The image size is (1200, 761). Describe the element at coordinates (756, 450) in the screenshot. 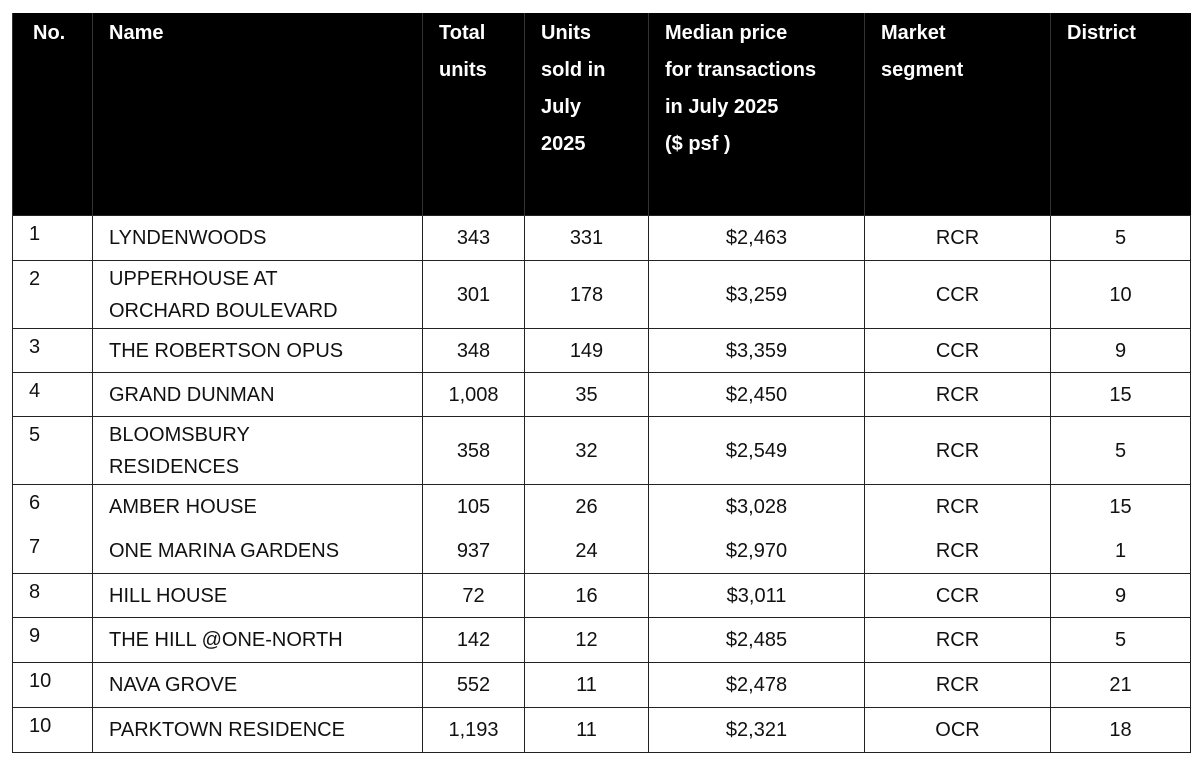

I see `table-cell: $2,549` at that location.